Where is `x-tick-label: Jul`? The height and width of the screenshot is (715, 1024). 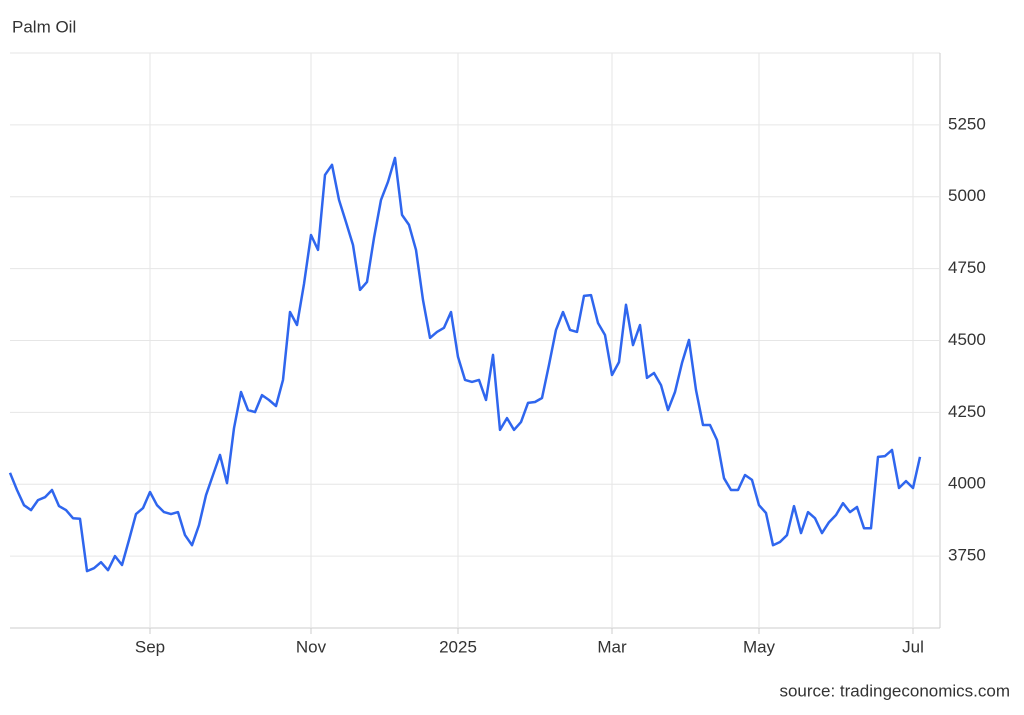
x-tick-label: Jul is located at coordinates (913, 646).